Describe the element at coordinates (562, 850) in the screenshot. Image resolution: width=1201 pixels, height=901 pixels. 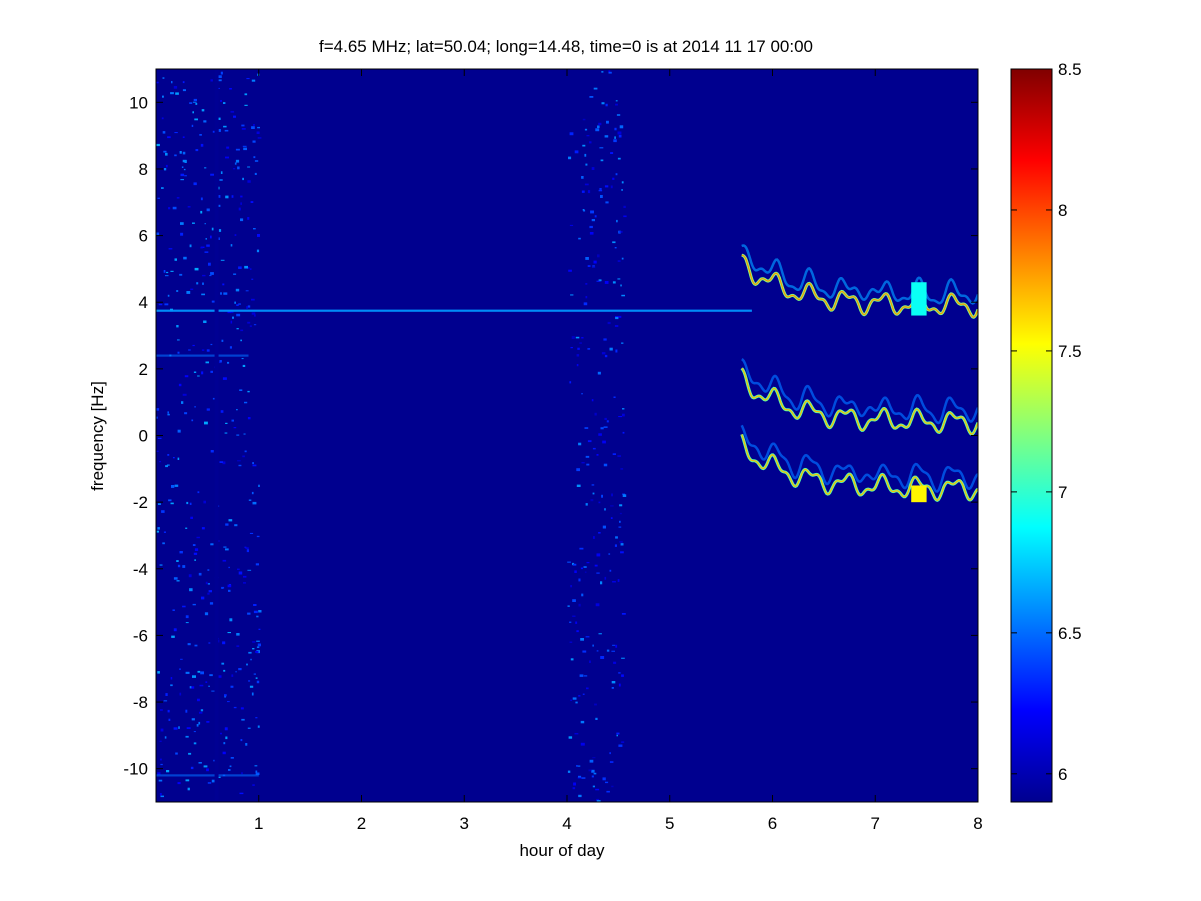
I see `x-axis-label: hour of day` at that location.